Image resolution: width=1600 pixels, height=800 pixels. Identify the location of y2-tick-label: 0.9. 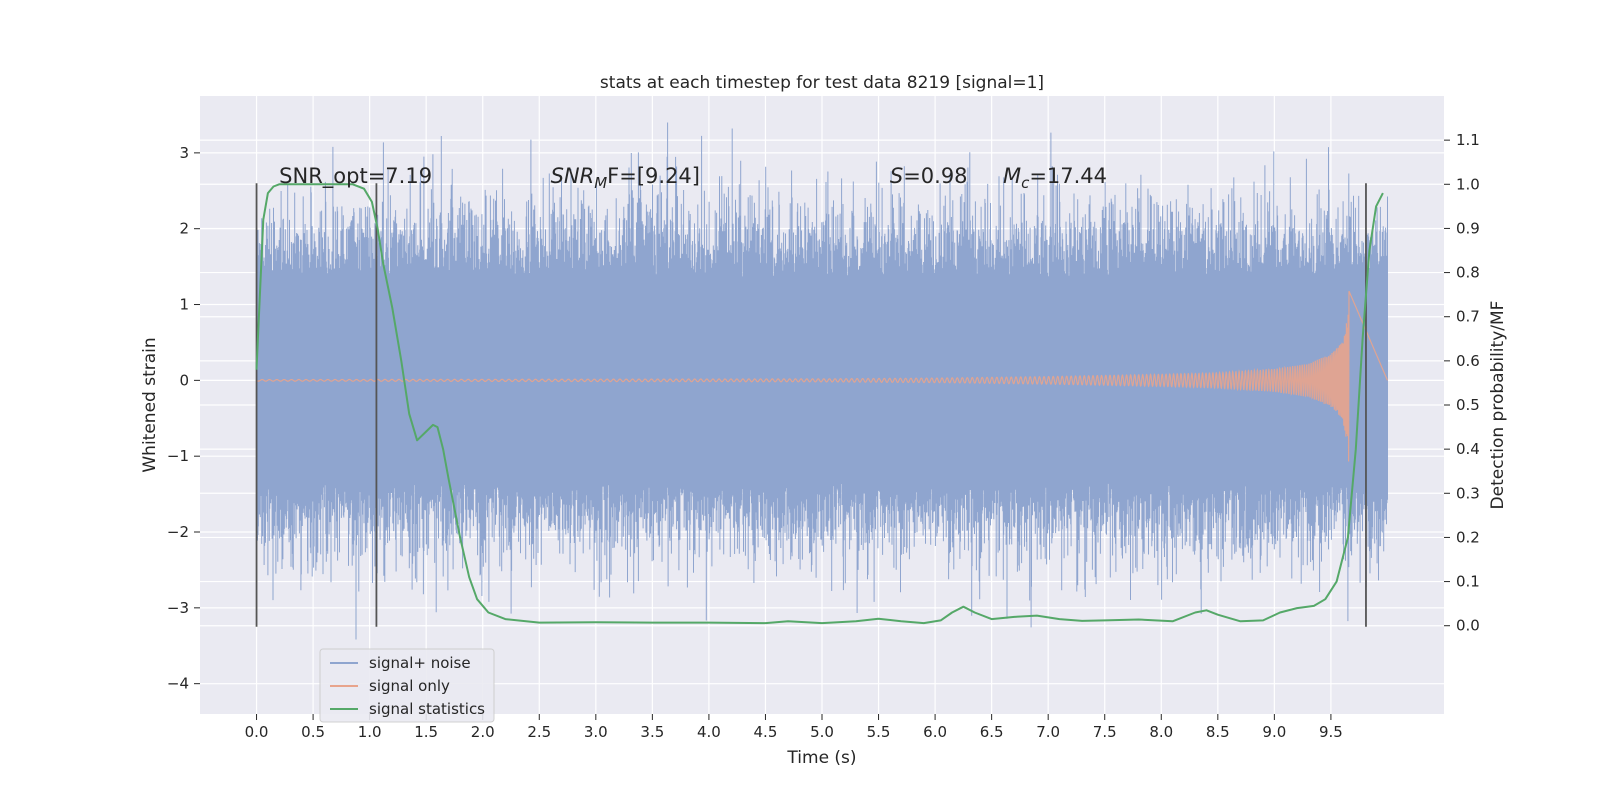
(1468, 228).